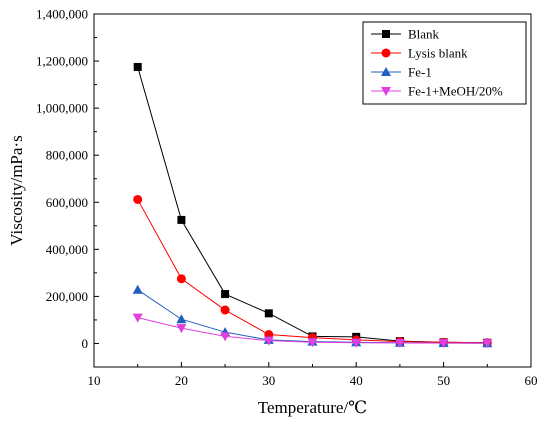 This screenshot has height=425, width=550. What do you see at coordinates (85, 343) in the screenshot?
I see `y-tick-label: 0` at bounding box center [85, 343].